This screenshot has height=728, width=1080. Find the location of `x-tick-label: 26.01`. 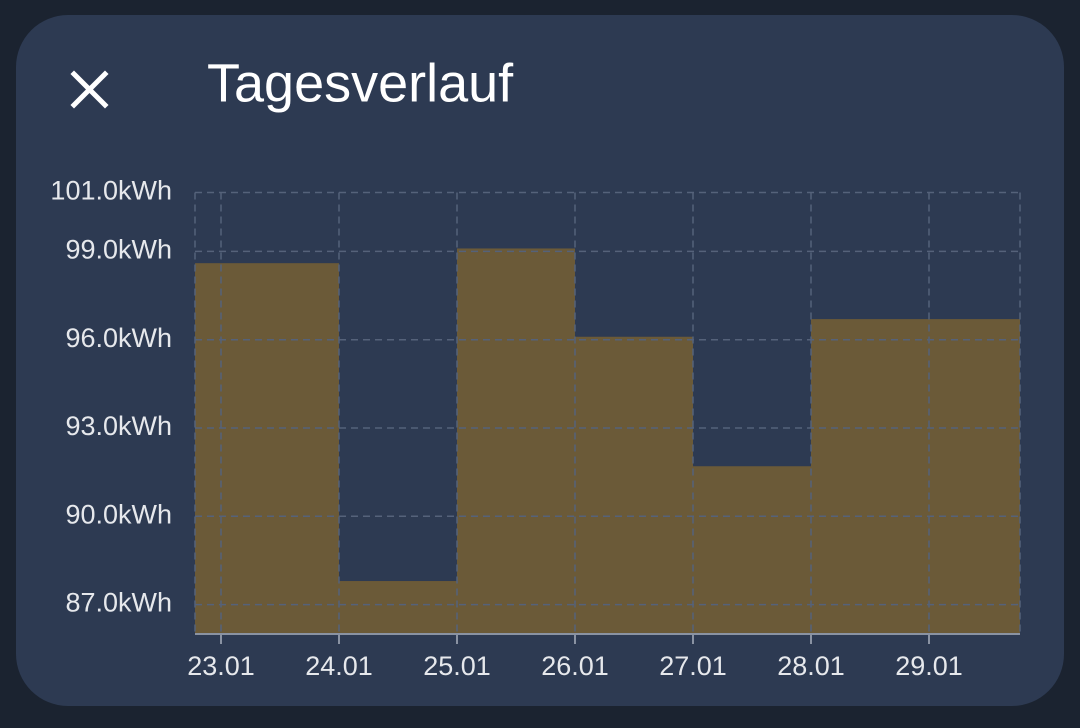

x-tick-label: 26.01 is located at coordinates (575, 666).